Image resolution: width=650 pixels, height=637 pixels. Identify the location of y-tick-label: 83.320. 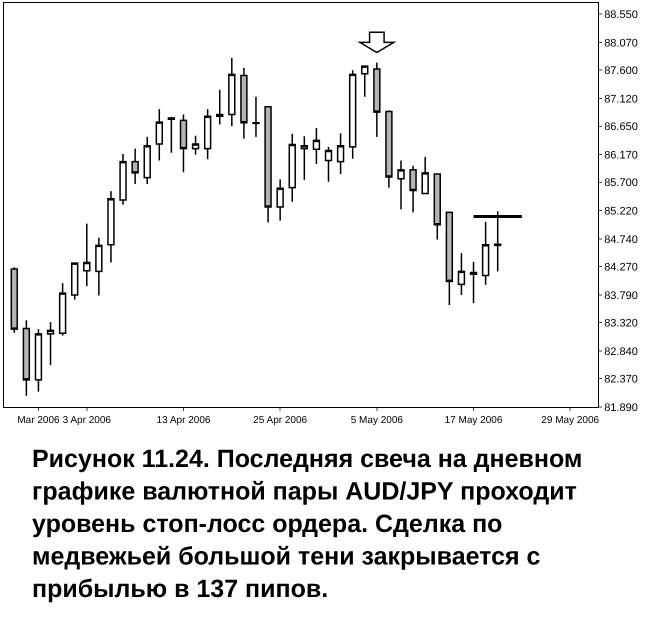
(621, 324).